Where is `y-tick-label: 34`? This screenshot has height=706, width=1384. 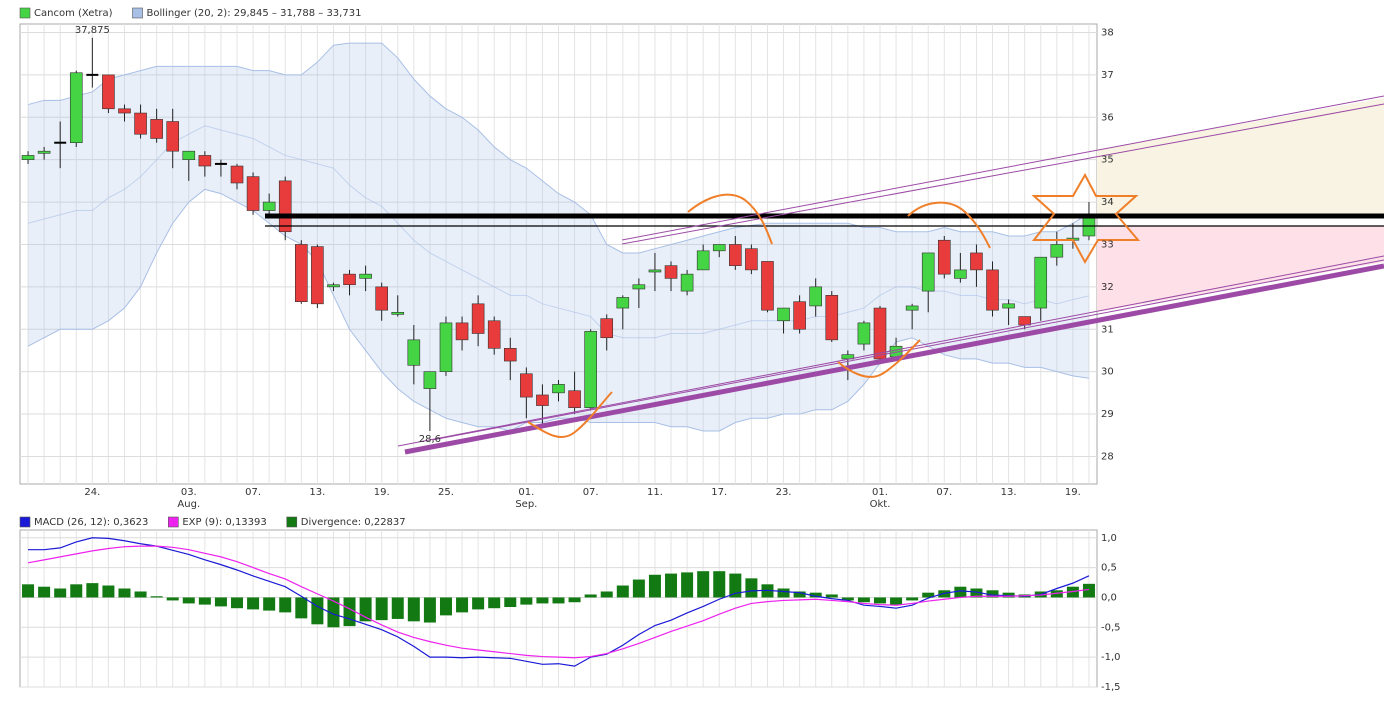
y-tick-label: 34 is located at coordinates (1107, 202).